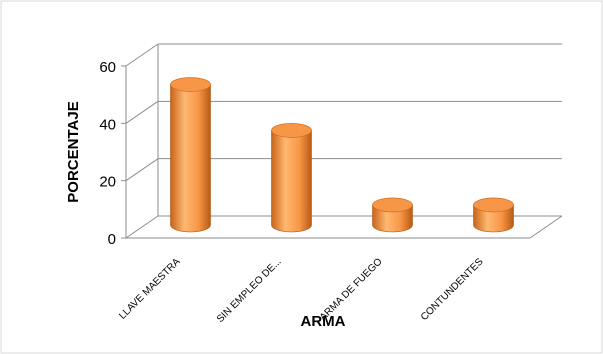 The width and height of the screenshot is (603, 354). Describe the element at coordinates (107, 124) in the screenshot. I see `y-tick-label: 40` at that location.